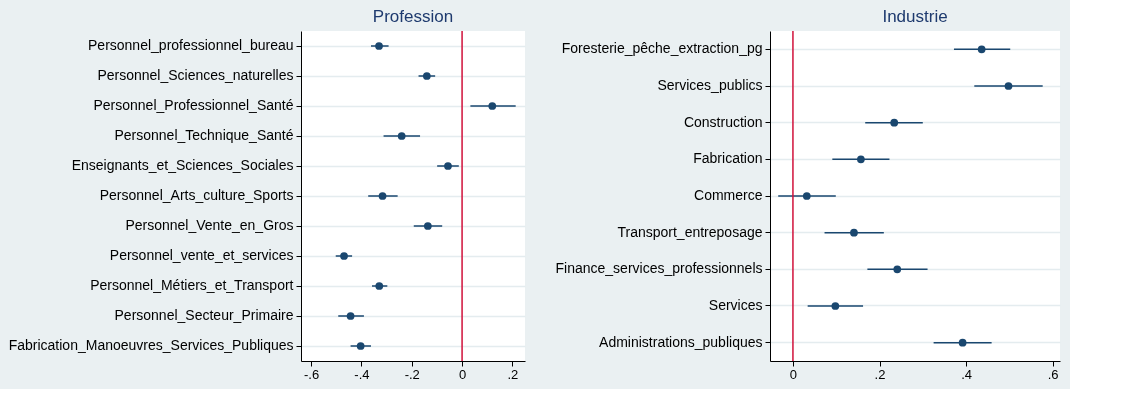 The image size is (1141, 419). Describe the element at coordinates (182, 165) in the screenshot. I see `y-tick-label: Enseignants_et_Sciences_Sociales` at that location.